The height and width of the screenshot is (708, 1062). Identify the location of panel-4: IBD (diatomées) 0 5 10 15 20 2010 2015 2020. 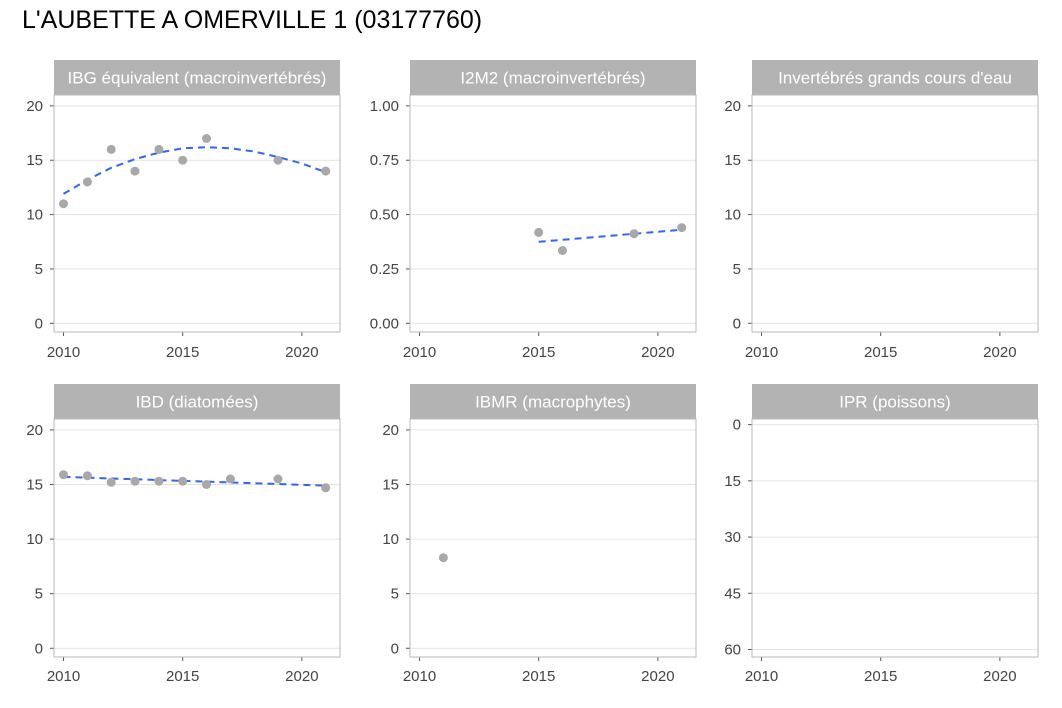
(183, 534).